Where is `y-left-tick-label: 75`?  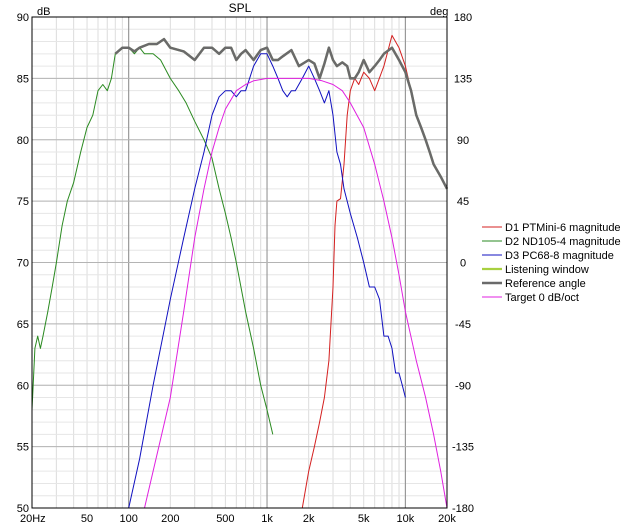 y-left-tick-label: 75 is located at coordinates (23, 202).